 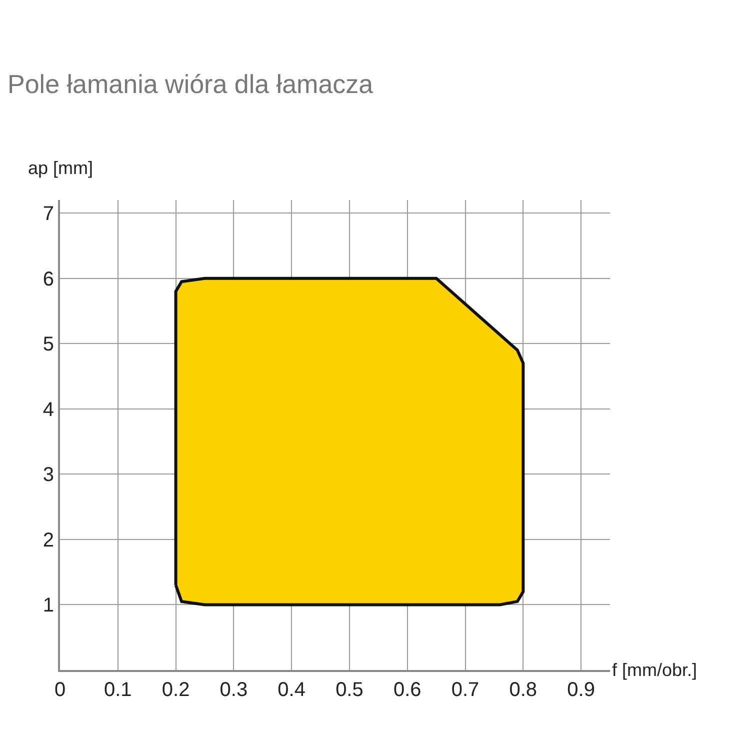 What do you see at coordinates (191, 84) in the screenshot?
I see `chart-title: Pole łamania wióra dla łamacza` at bounding box center [191, 84].